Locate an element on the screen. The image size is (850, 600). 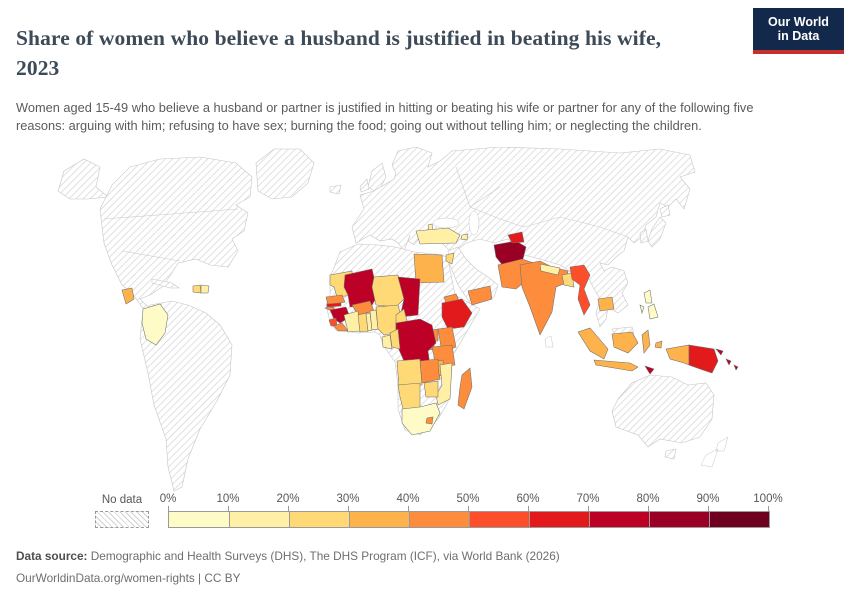
owid-logo-line2: in Data is located at coordinates (798, 36).